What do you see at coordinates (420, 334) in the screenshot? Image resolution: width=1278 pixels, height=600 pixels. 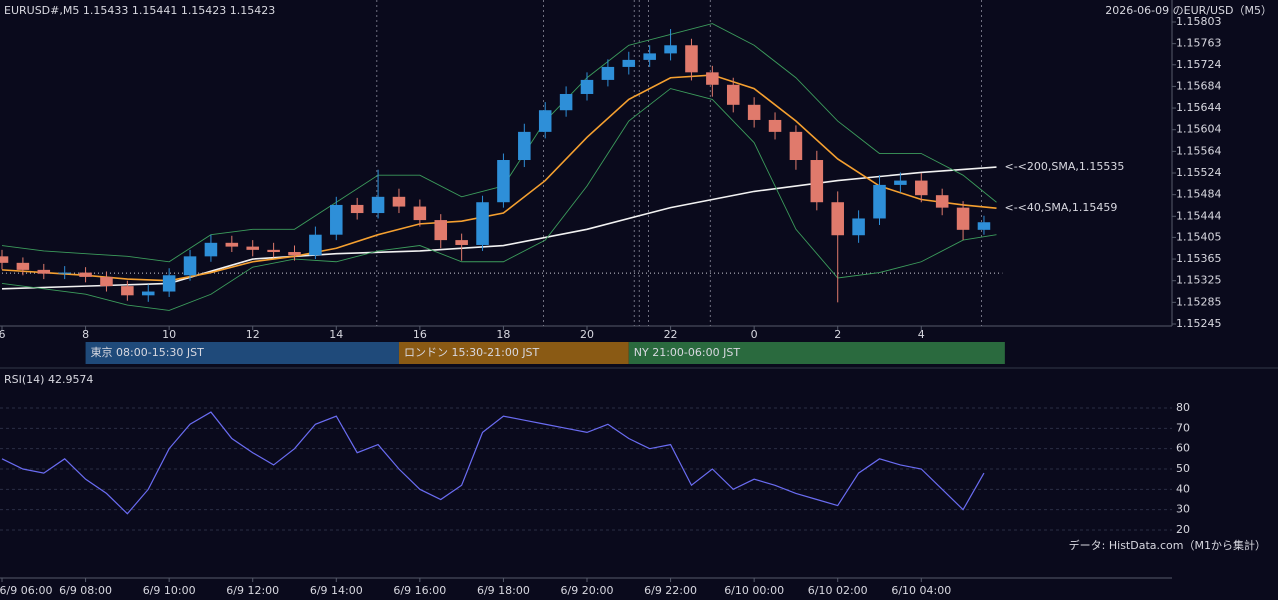 I see `x-tick-label: 16` at bounding box center [420, 334].